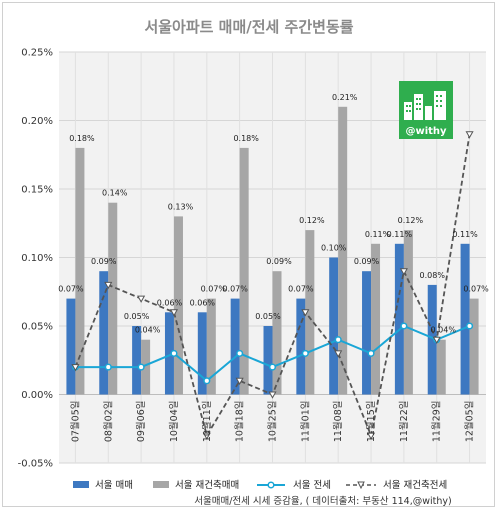  I want to click on data-label-seoul-sale: 0.08%, so click(433, 275).